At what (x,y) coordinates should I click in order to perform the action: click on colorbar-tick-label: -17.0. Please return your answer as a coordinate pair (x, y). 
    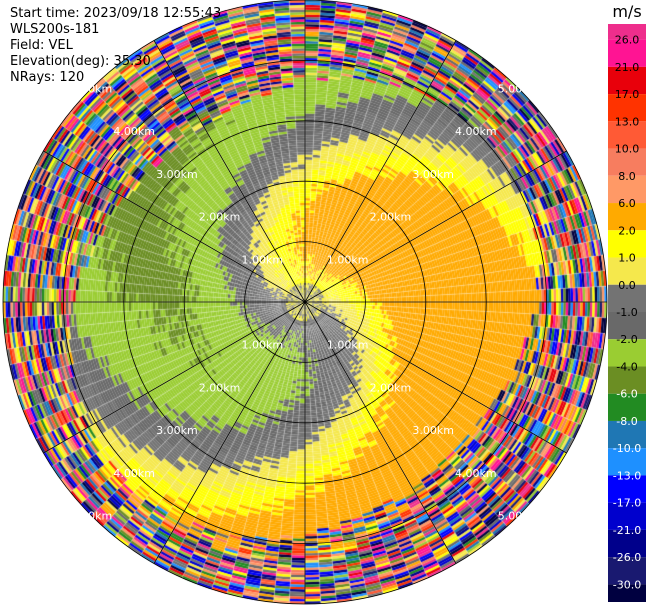
    Looking at the image, I should click on (627, 503).